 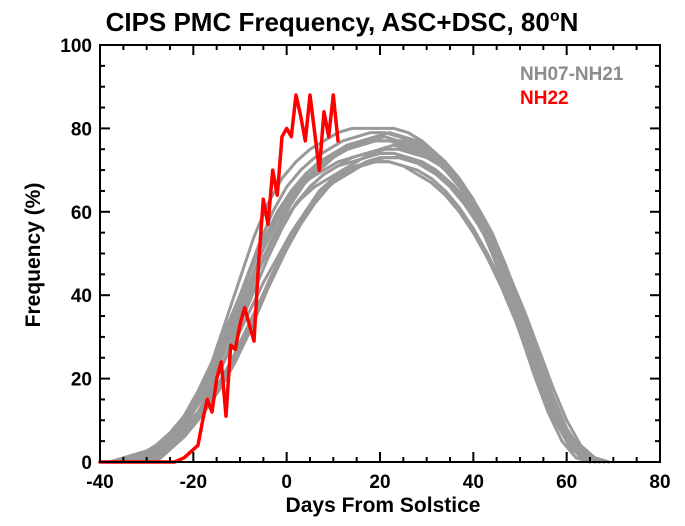 I want to click on x-tick-label: -40, so click(x=99, y=482).